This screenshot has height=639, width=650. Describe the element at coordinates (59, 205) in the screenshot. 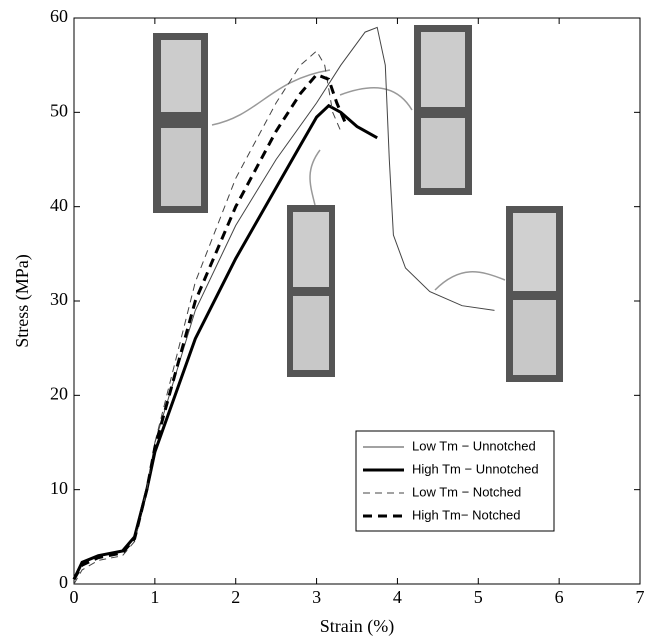

I see `y-tick-label: 40` at that location.